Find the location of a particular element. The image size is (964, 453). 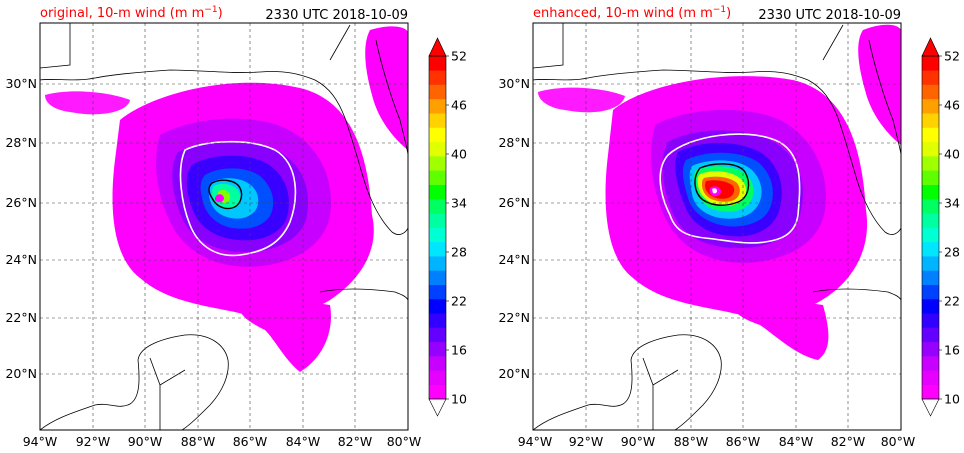

lon-tick: 86°W is located at coordinates (250, 441).